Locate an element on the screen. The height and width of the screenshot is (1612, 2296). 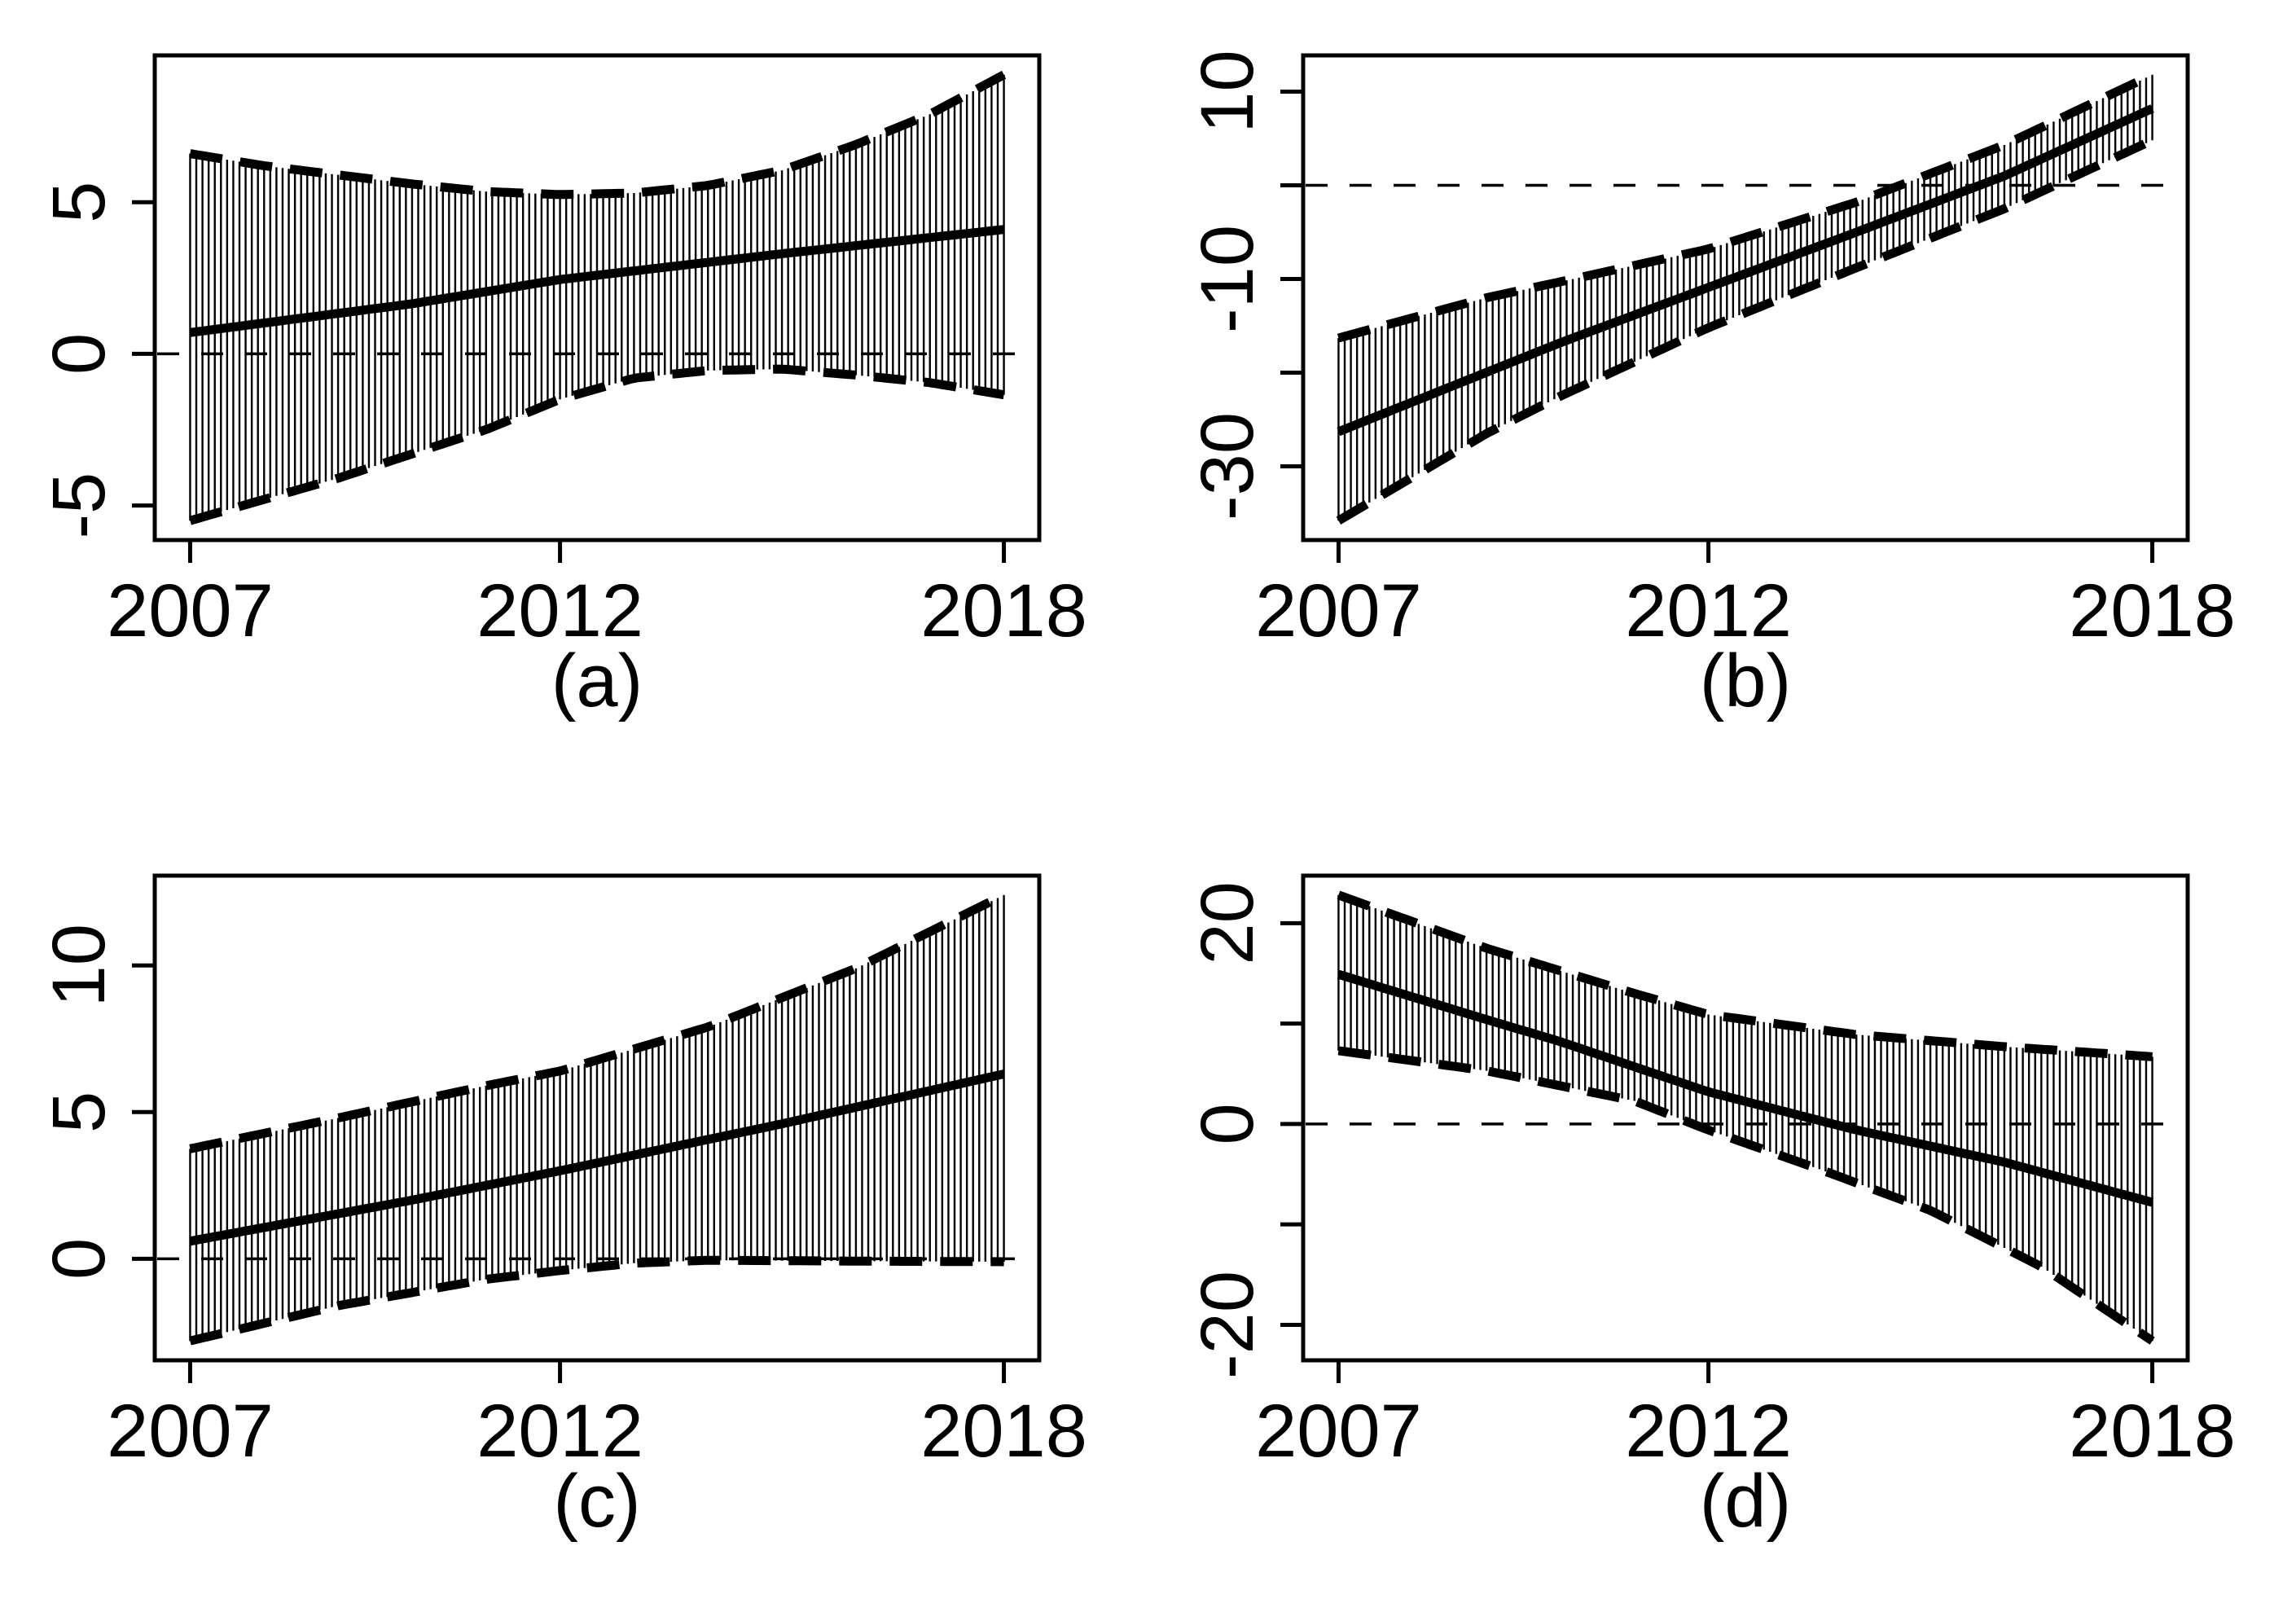
panel-b-caption: (b) is located at coordinates (1745, 681).